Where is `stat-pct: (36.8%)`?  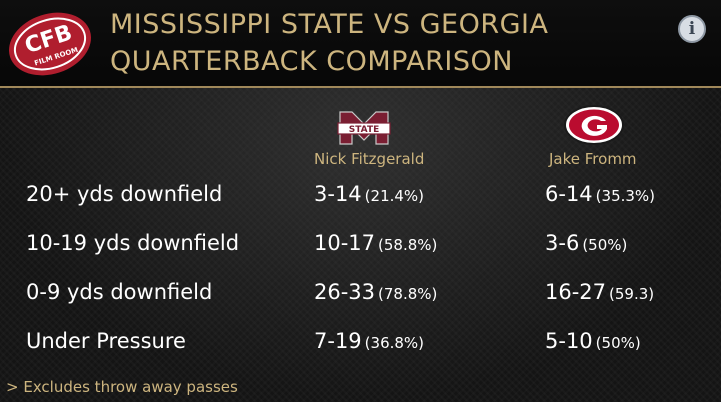
stat-pct: (36.8%) is located at coordinates (394, 343).